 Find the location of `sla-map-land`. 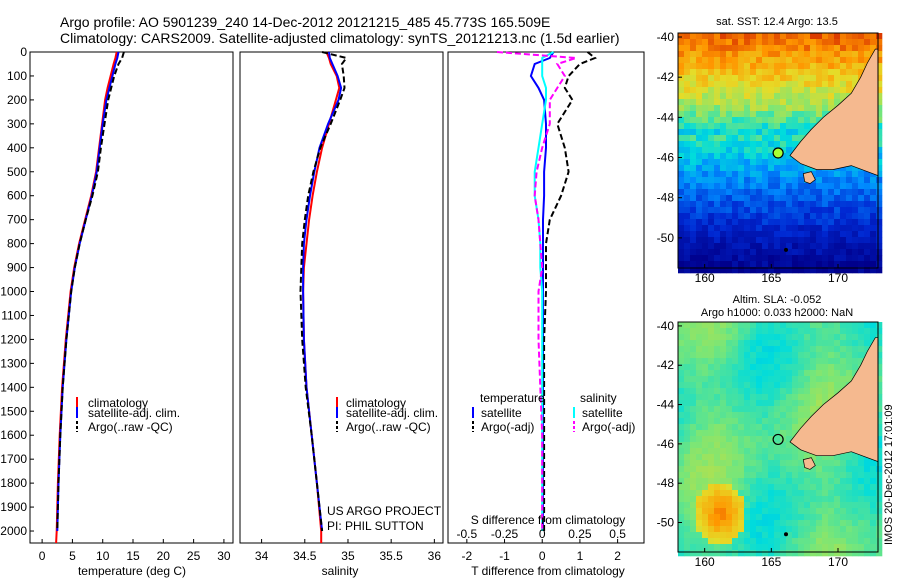

sla-map-land is located at coordinates (825, 437).